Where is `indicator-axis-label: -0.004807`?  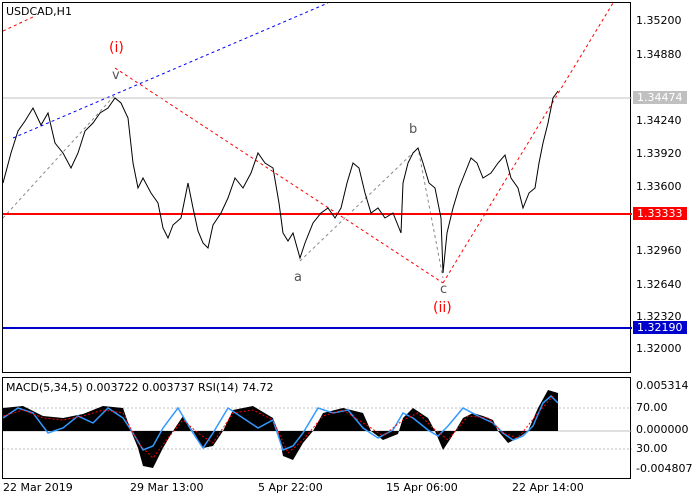 indicator-axis-label: -0.004807 is located at coordinates (664, 468).